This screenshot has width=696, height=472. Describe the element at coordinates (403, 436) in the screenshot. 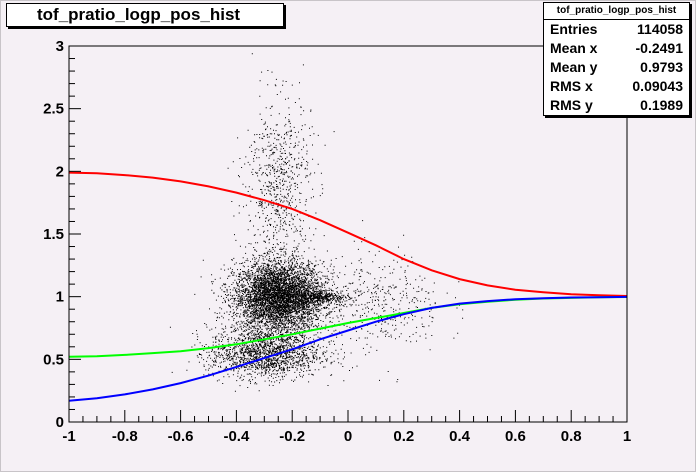

I see `x-tick-label: 0.2` at that location.